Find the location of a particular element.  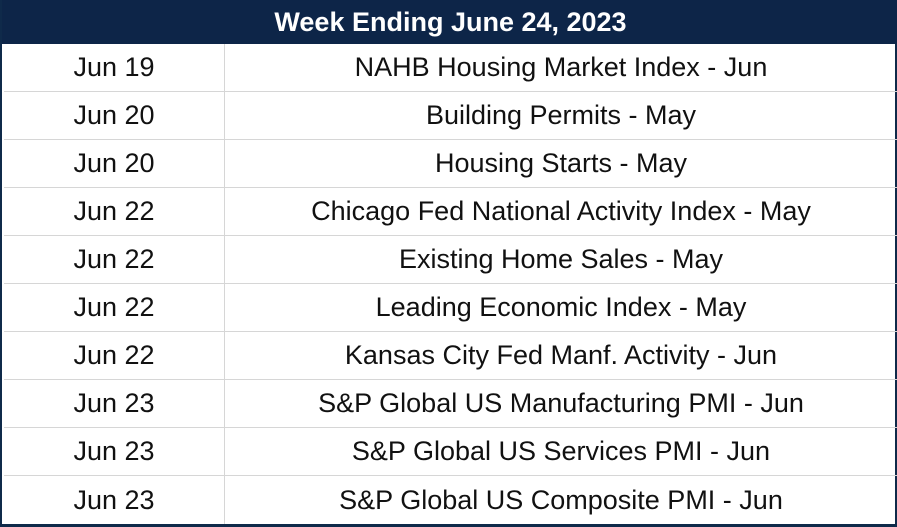

table-row: Jun 22 Existing Home Sales - May is located at coordinates (450, 260).